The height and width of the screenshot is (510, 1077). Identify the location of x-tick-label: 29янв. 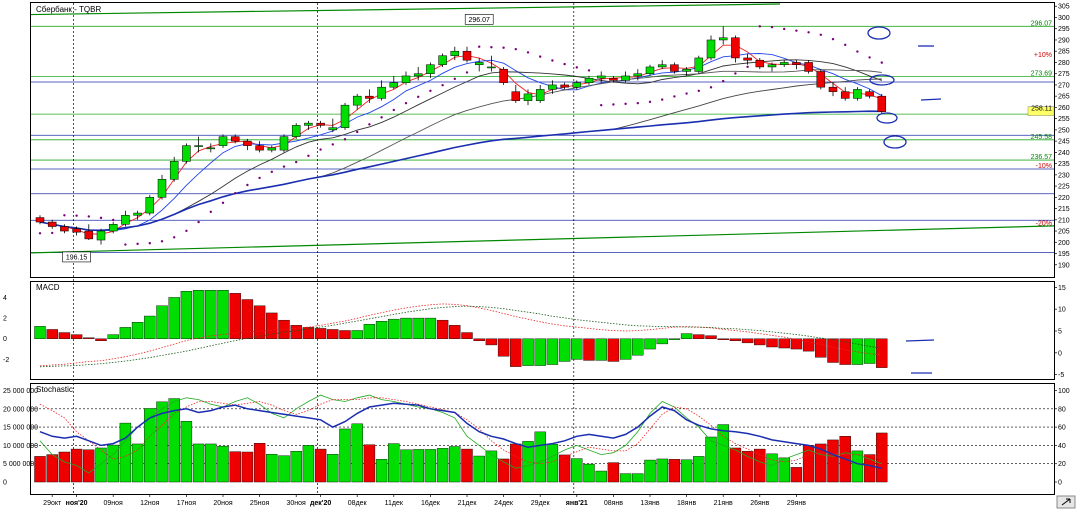
(796, 503).